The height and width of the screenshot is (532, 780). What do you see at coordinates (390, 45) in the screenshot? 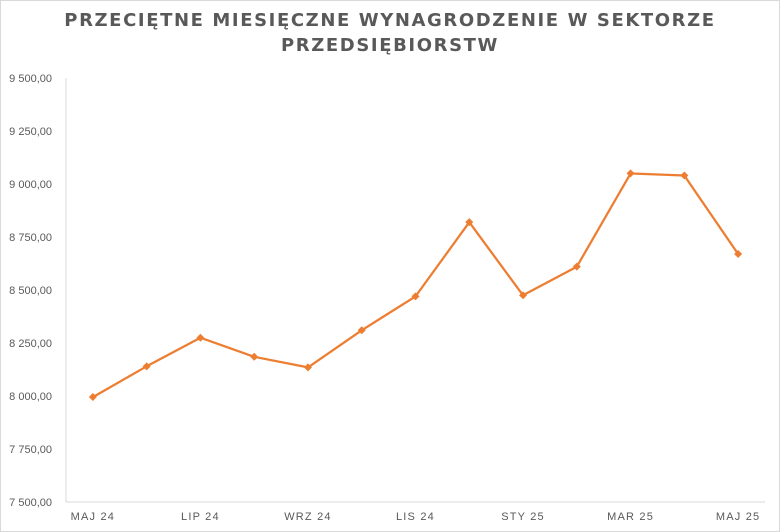
I see `chart-title-line-2: PRZEDSIĘBIORSTW` at bounding box center [390, 45].